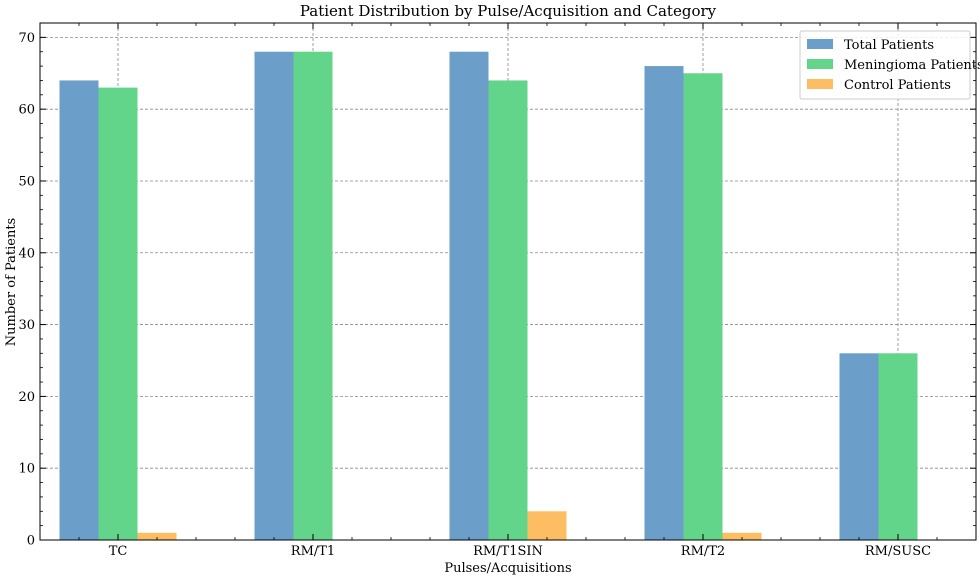  I want to click on legend-box, so click(885, 65).